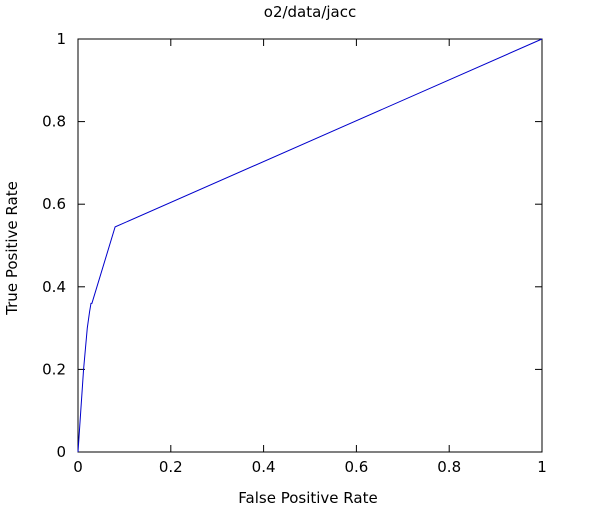 The width and height of the screenshot is (600, 510). Describe the element at coordinates (61, 452) in the screenshot. I see `y-tick-label: 0` at that location.